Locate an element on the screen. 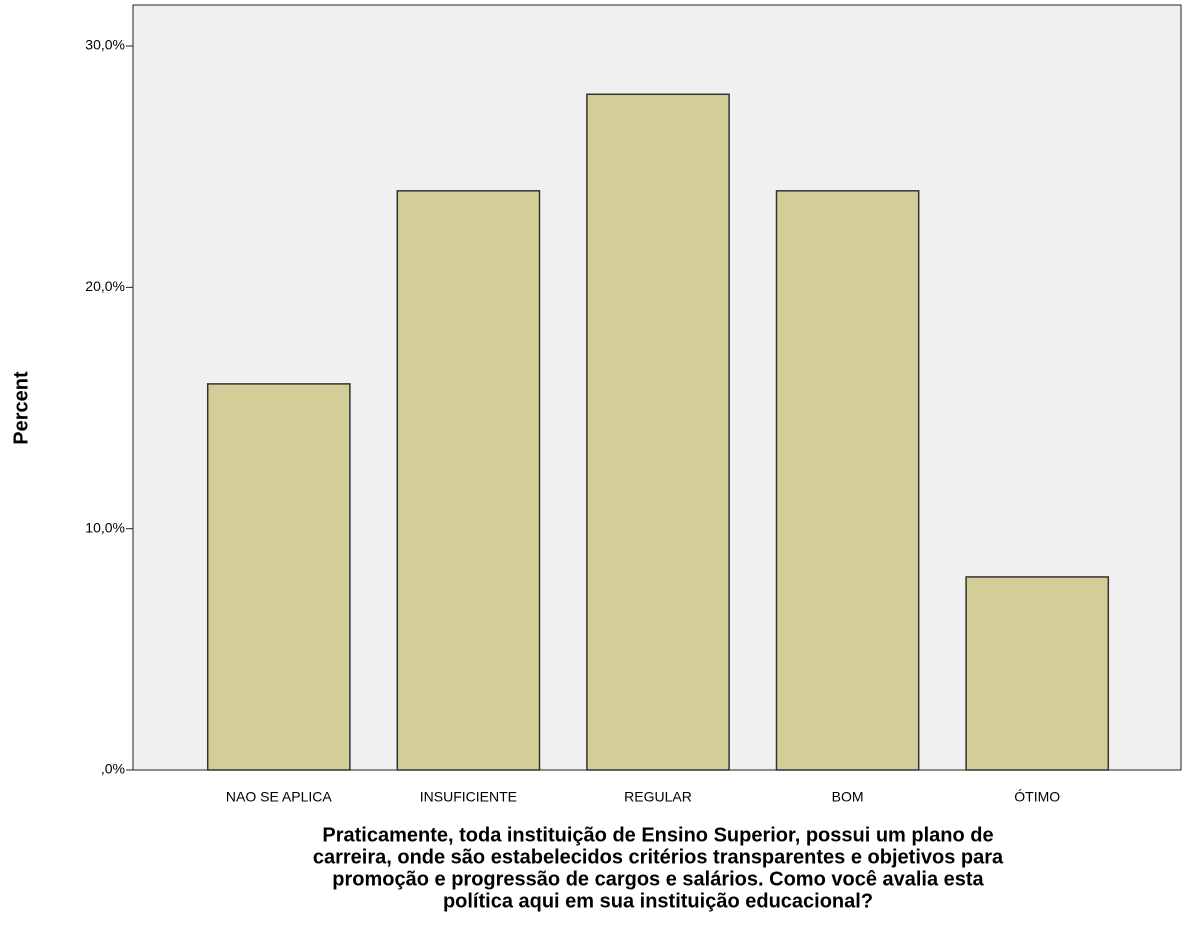  y-axis-label: Percent is located at coordinates (21, 408).